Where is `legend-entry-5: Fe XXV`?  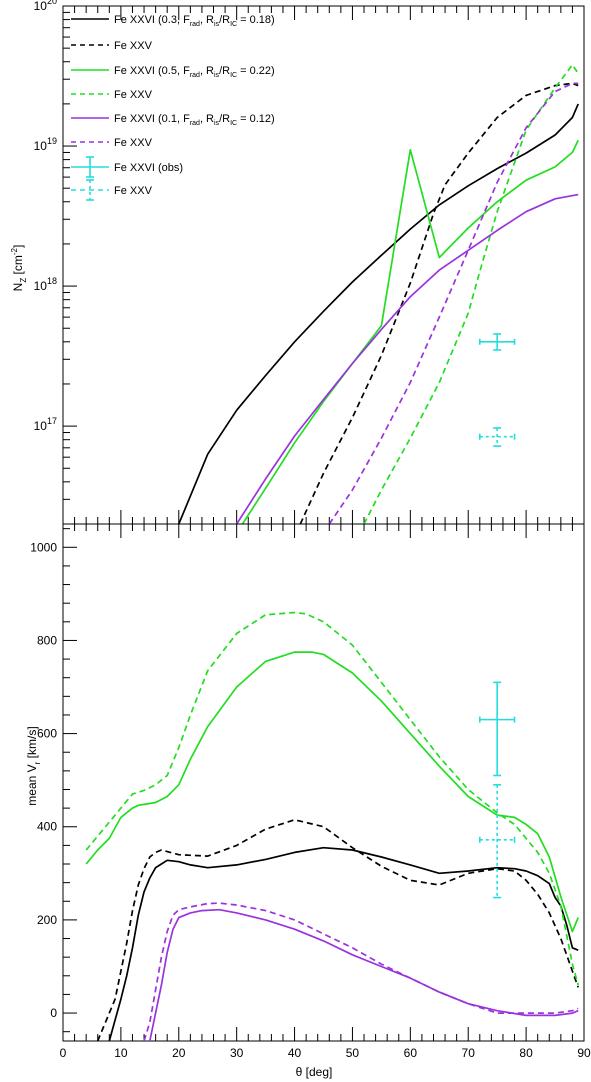
legend-entry-5: Fe XXV is located at coordinates (112, 143).